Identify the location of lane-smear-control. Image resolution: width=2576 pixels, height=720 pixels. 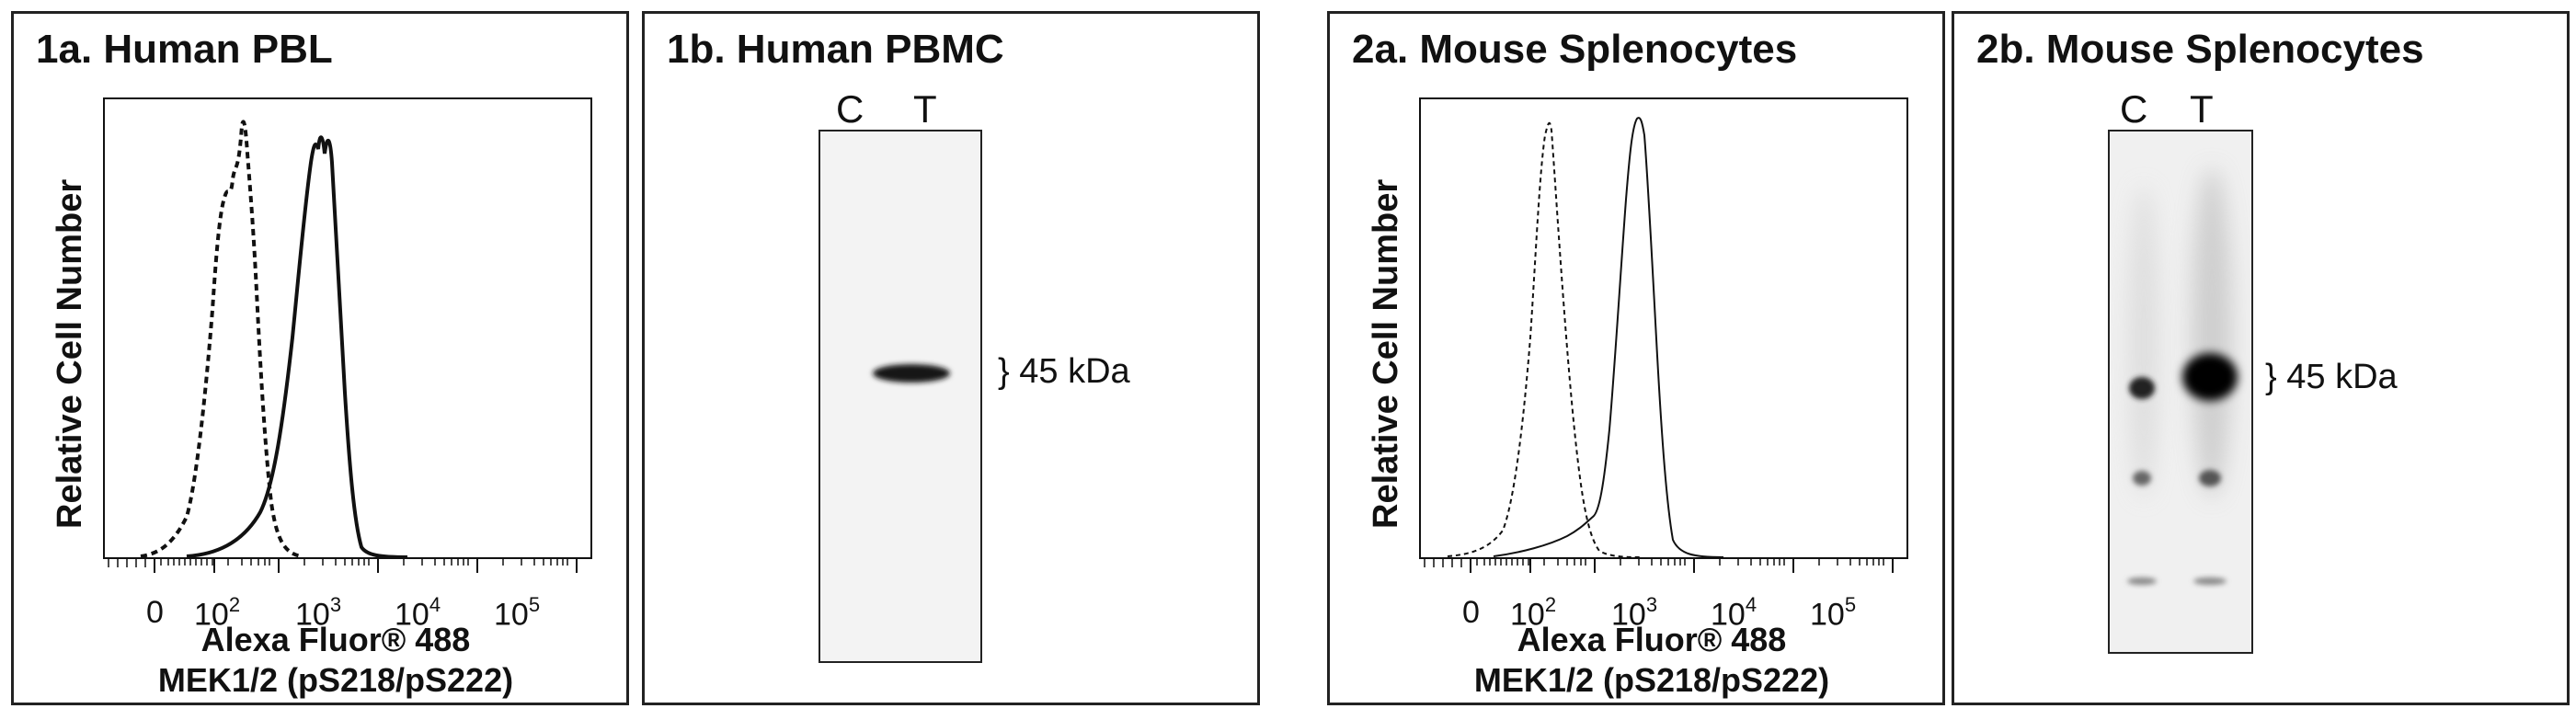
(2143, 342).